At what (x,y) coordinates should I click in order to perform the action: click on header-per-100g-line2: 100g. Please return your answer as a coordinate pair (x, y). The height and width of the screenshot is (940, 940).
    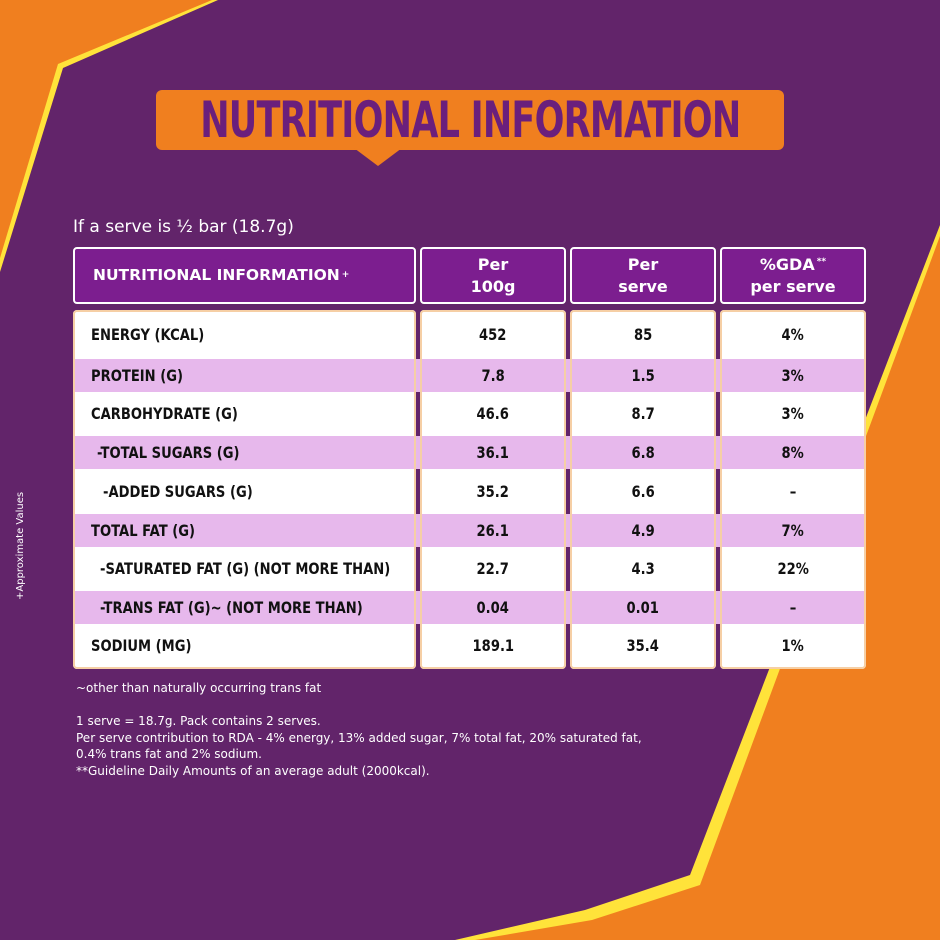
    Looking at the image, I should click on (493, 286).